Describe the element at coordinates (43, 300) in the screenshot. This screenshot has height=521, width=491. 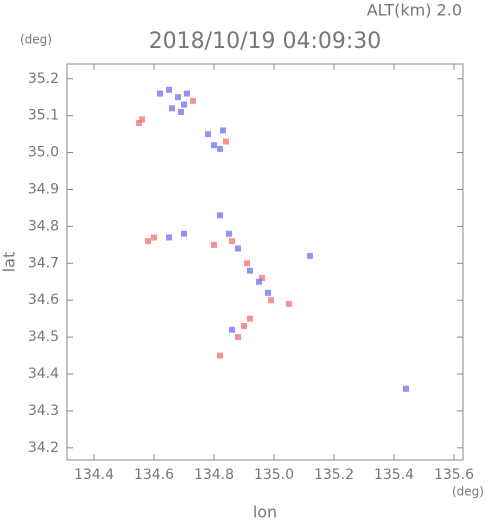
I see `y-tick-label: 34.6` at that location.